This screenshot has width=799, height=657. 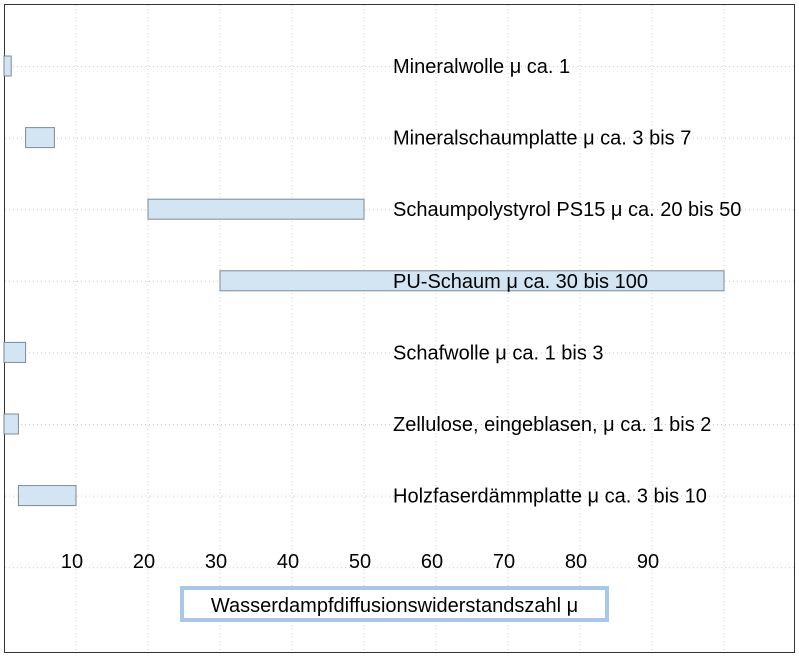 I want to click on x-axis-title-group: Wasserdampfdiffusionswiderstandszahl μ, so click(x=394, y=604).